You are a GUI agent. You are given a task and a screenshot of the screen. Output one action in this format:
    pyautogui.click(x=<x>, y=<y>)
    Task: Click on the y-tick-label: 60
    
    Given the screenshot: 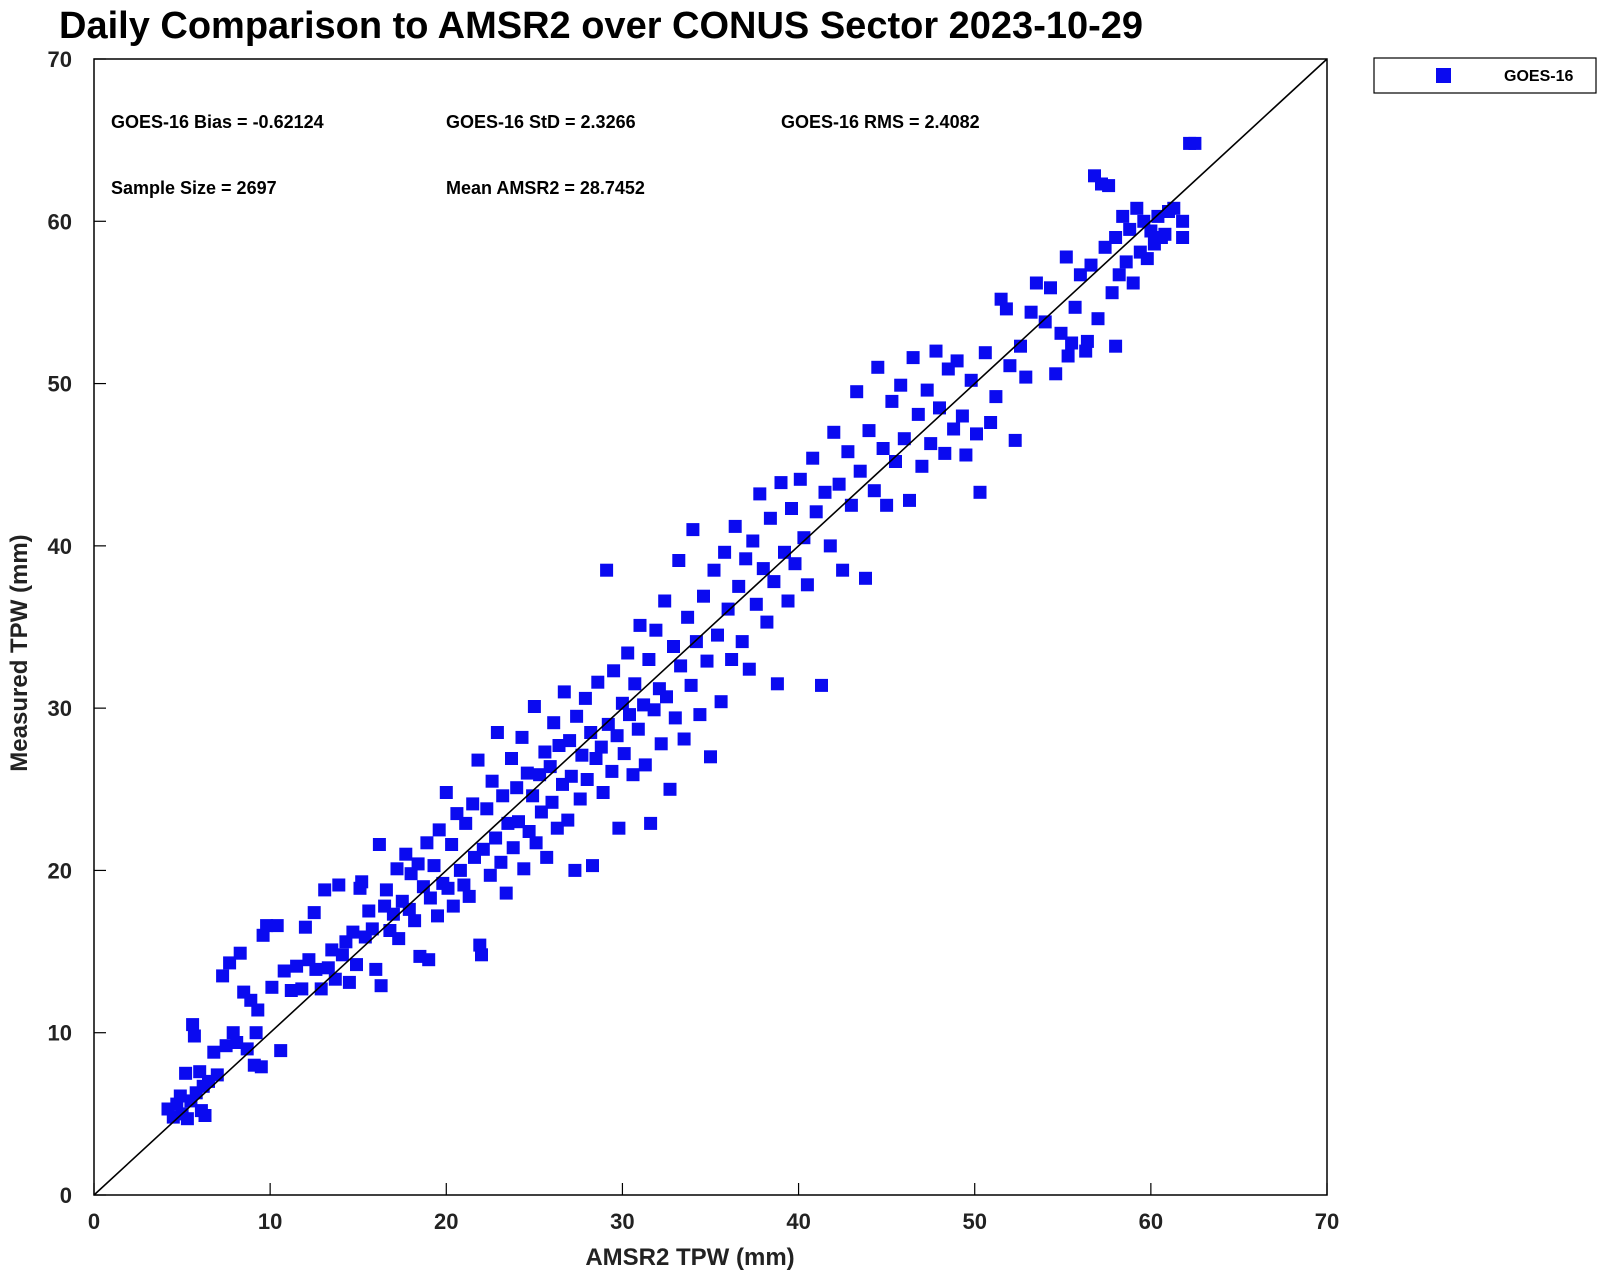 What is the action you would take?
    pyautogui.click(x=60, y=221)
    